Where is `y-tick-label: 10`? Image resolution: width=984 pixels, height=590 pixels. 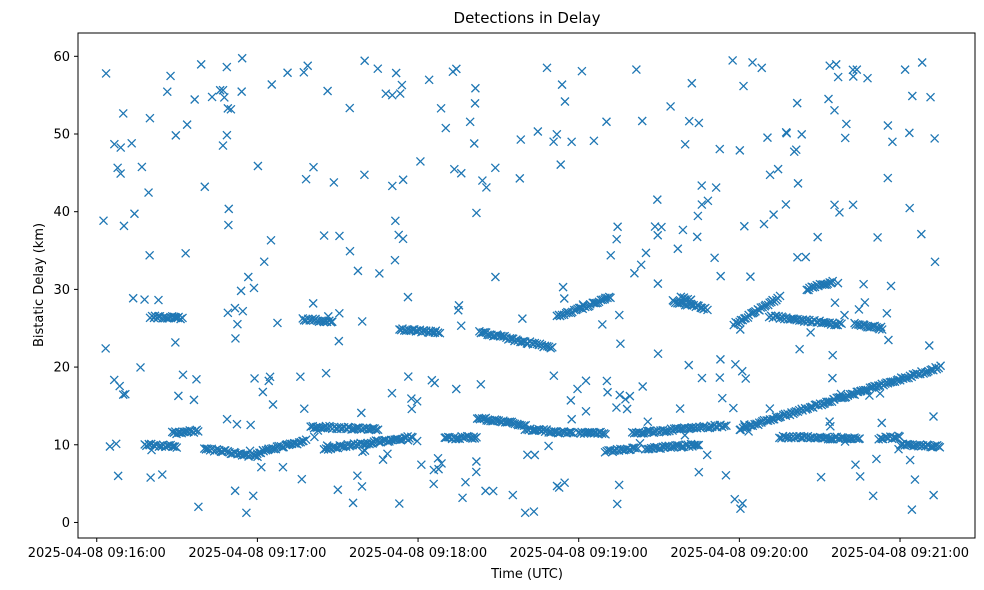 y-tick-label: 10 is located at coordinates (61, 445).